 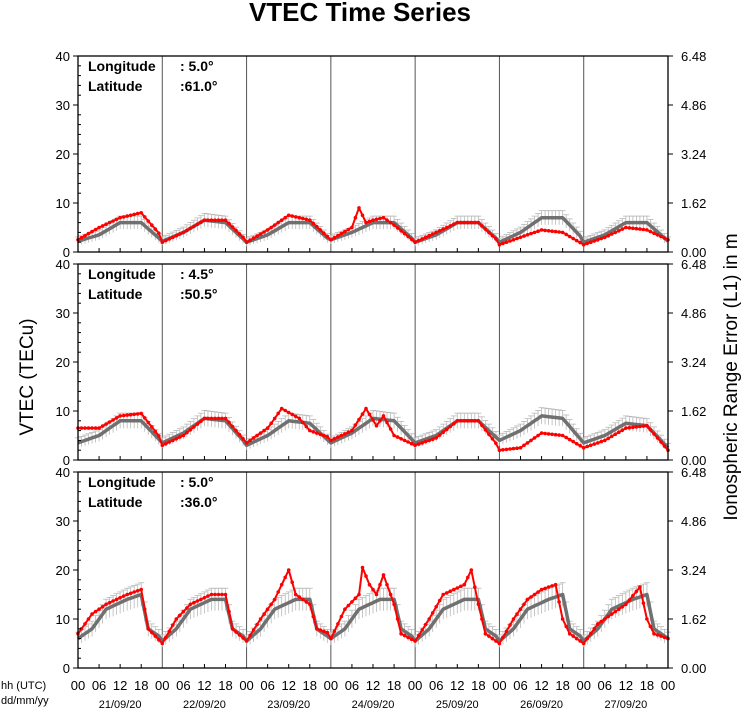 What do you see at coordinates (693, 264) in the screenshot?
I see `right-tick-label: 6.48` at bounding box center [693, 264].